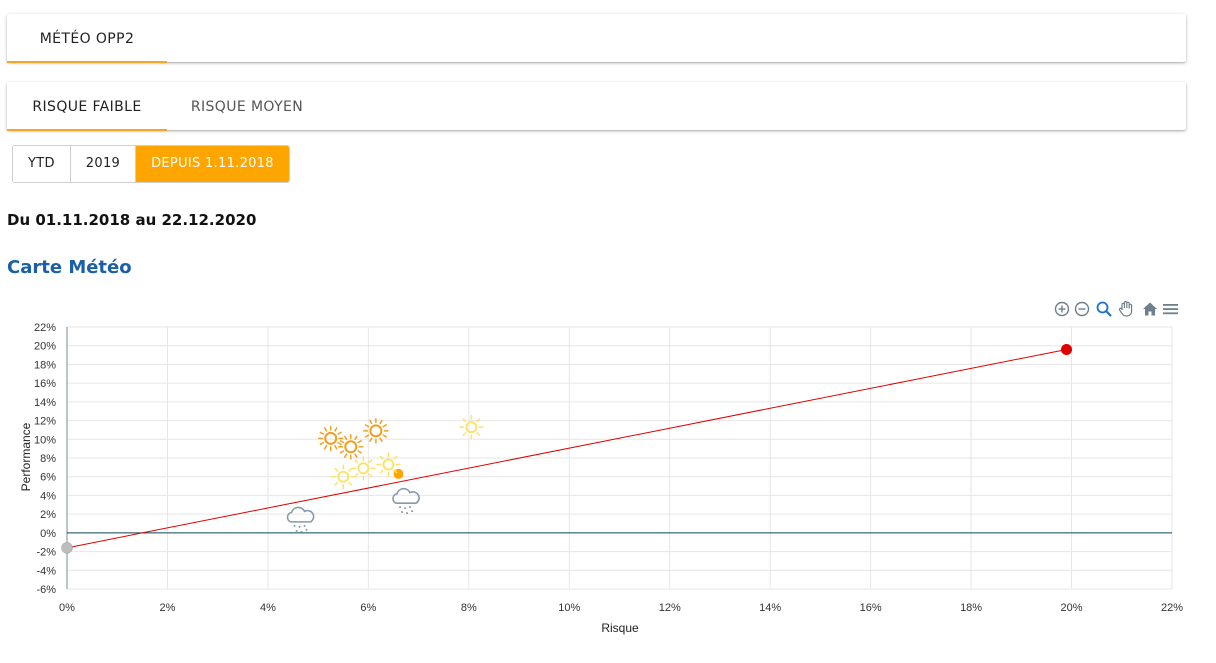 This screenshot has height=663, width=1216. I want to click on period-button-group: YTD 2019 Depuis 1.11.2018, so click(151, 164).